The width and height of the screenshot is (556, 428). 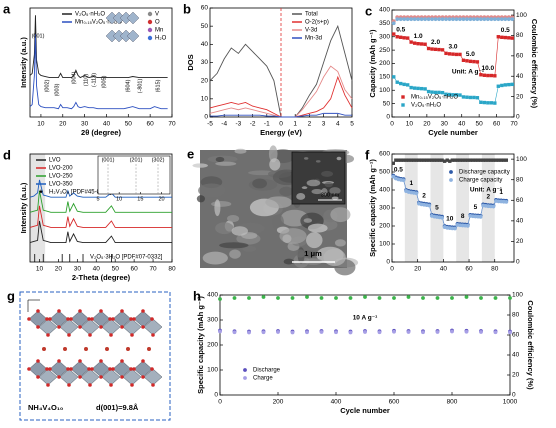 I want to click on inset-peak-label: (201), so click(x=136, y=160).